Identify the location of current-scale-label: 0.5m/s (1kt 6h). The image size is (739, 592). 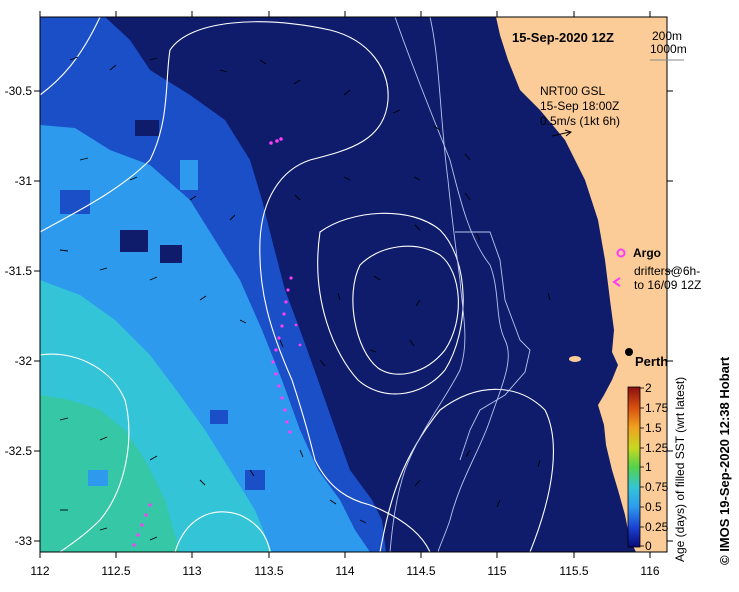
(580, 121).